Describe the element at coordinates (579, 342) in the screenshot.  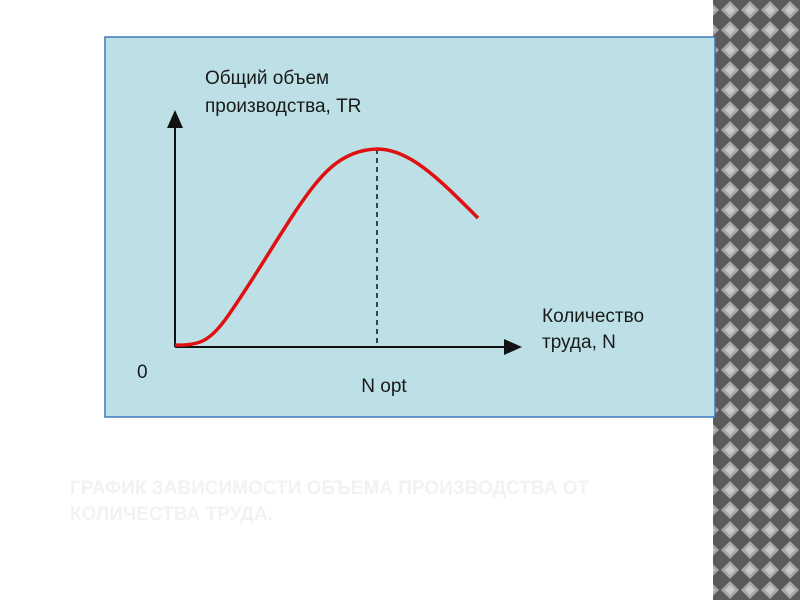
I see `x-axis-label: труда, N` at that location.